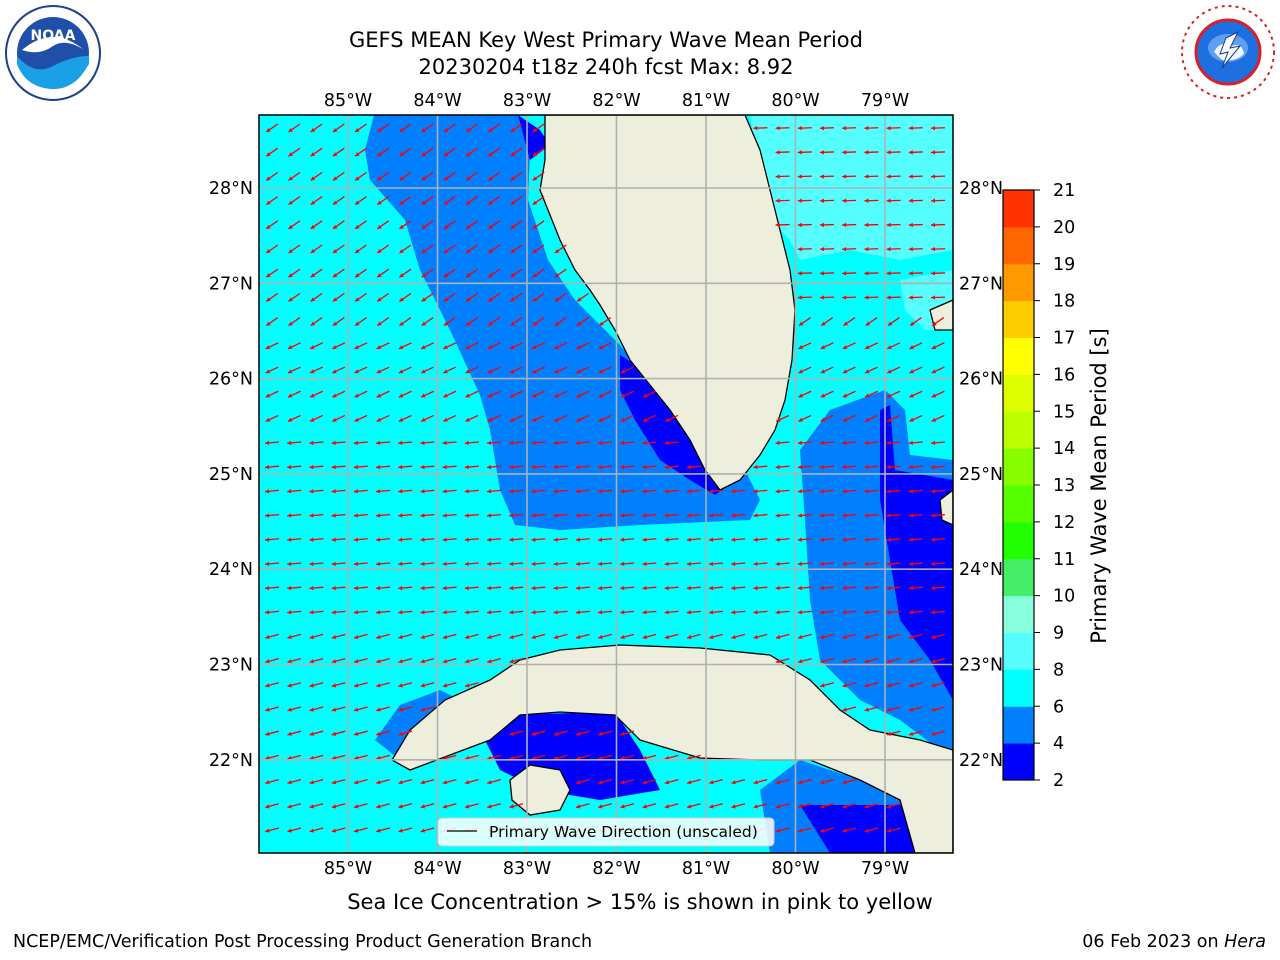 The height and width of the screenshot is (960, 1280). Describe the element at coordinates (706, 101) in the screenshot. I see `lon-tick-label: 81°W` at that location.